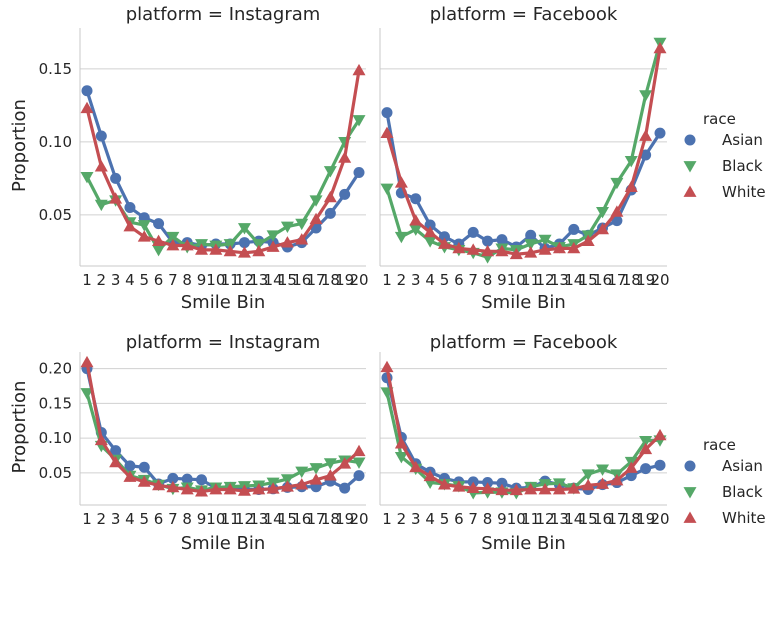 The height and width of the screenshot is (639, 771). I want to click on x-tick-label: 2, so click(102, 280).